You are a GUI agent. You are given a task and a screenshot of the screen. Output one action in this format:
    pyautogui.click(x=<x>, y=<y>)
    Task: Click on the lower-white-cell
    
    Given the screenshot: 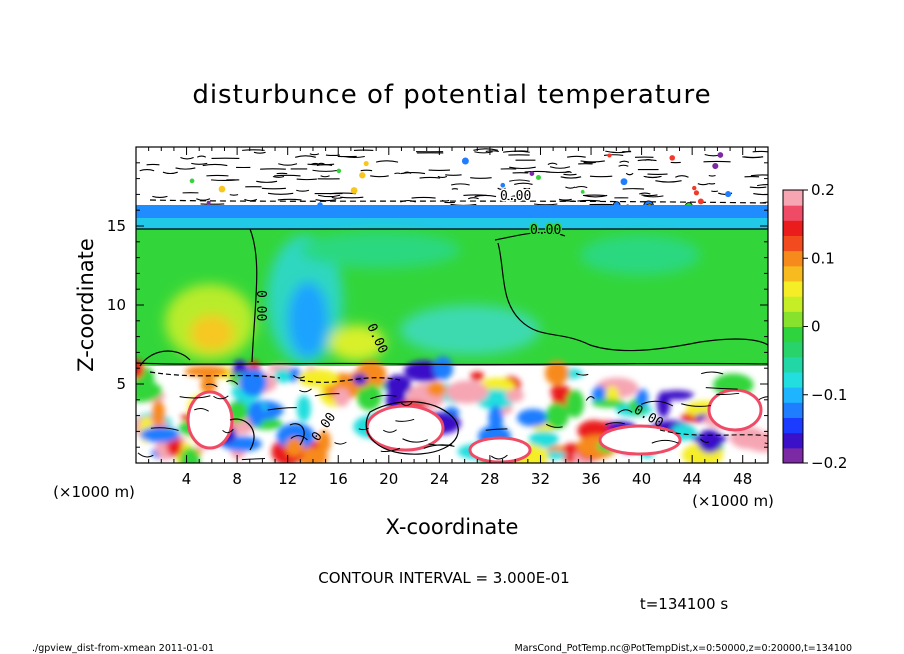 What is the action you would take?
    pyautogui.click(x=640, y=440)
    